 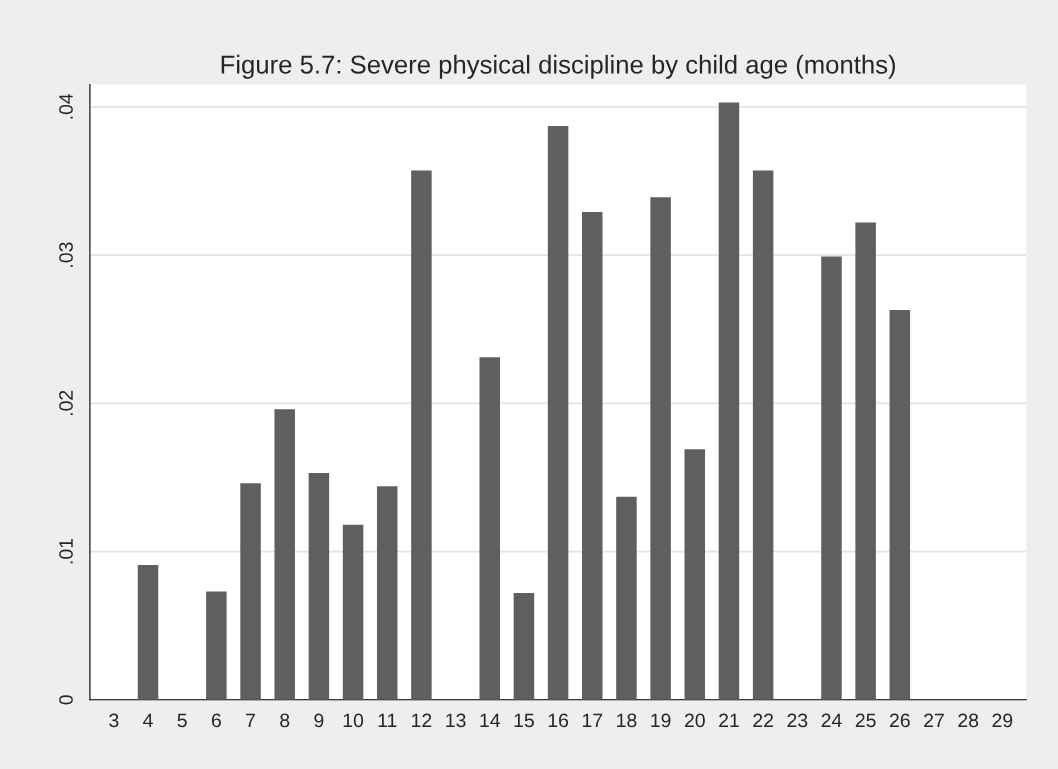 What do you see at coordinates (250, 720) in the screenshot?
I see `x-tick-label: 7` at bounding box center [250, 720].